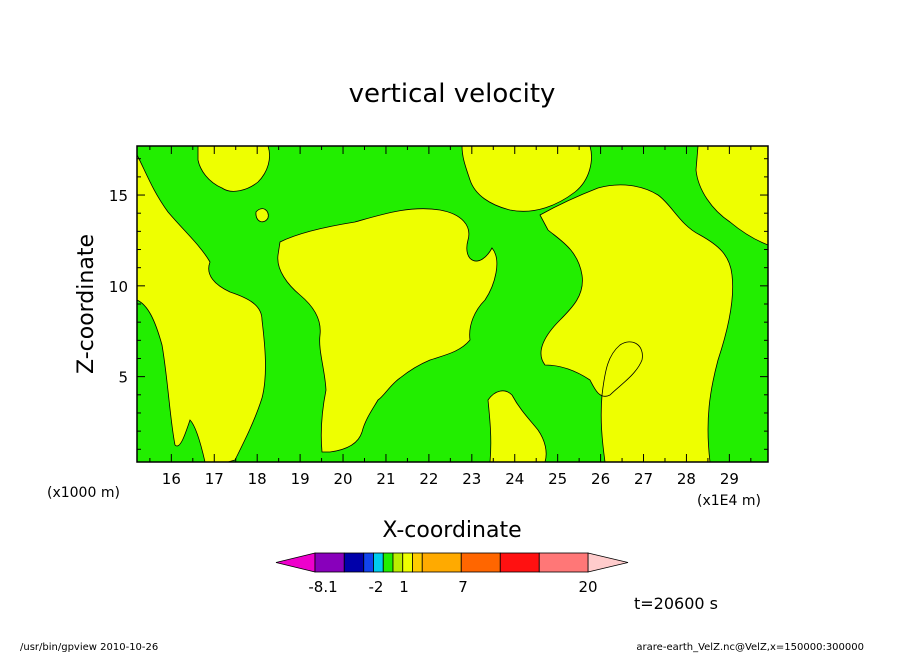 The width and height of the screenshot is (904, 654). Describe the element at coordinates (83, 493) in the screenshot. I see `x-unit-left: (x1000 m)` at that location.